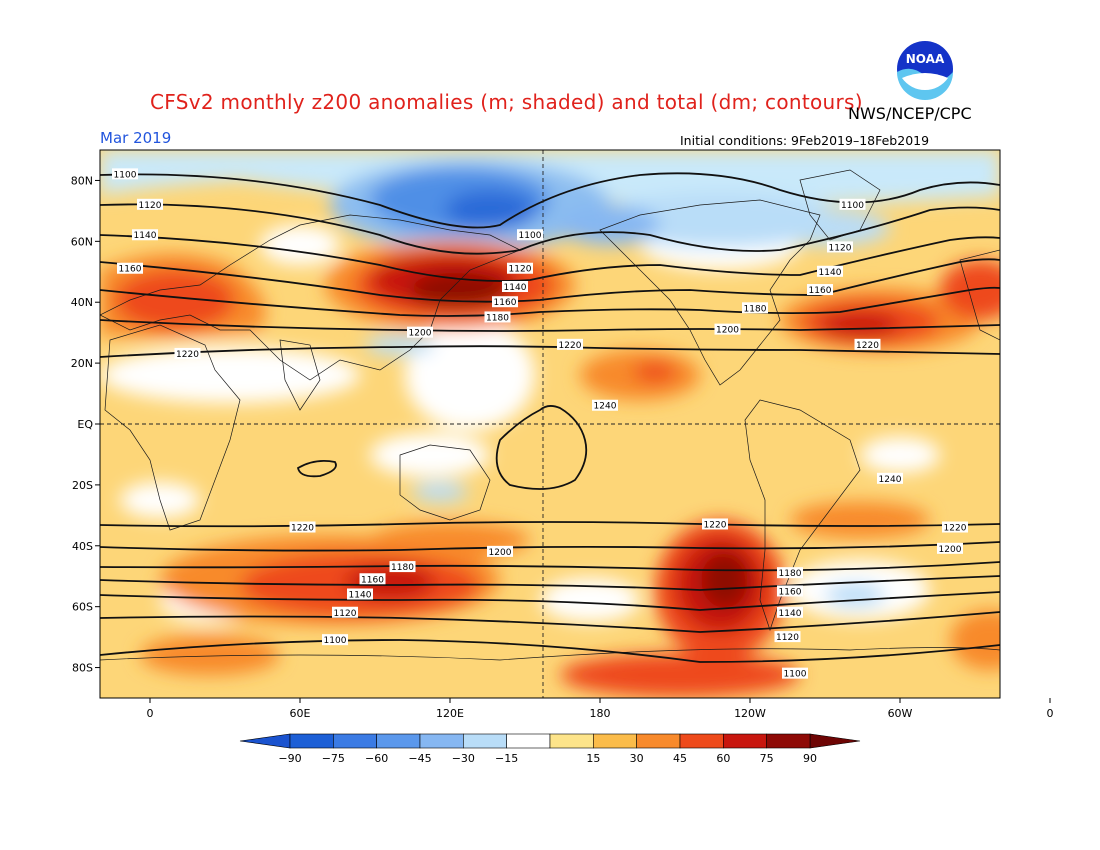 The height and width of the screenshot is (850, 1100). What do you see at coordinates (550, 546) in the screenshot?
I see `contour-1200-sh` at bounding box center [550, 546].